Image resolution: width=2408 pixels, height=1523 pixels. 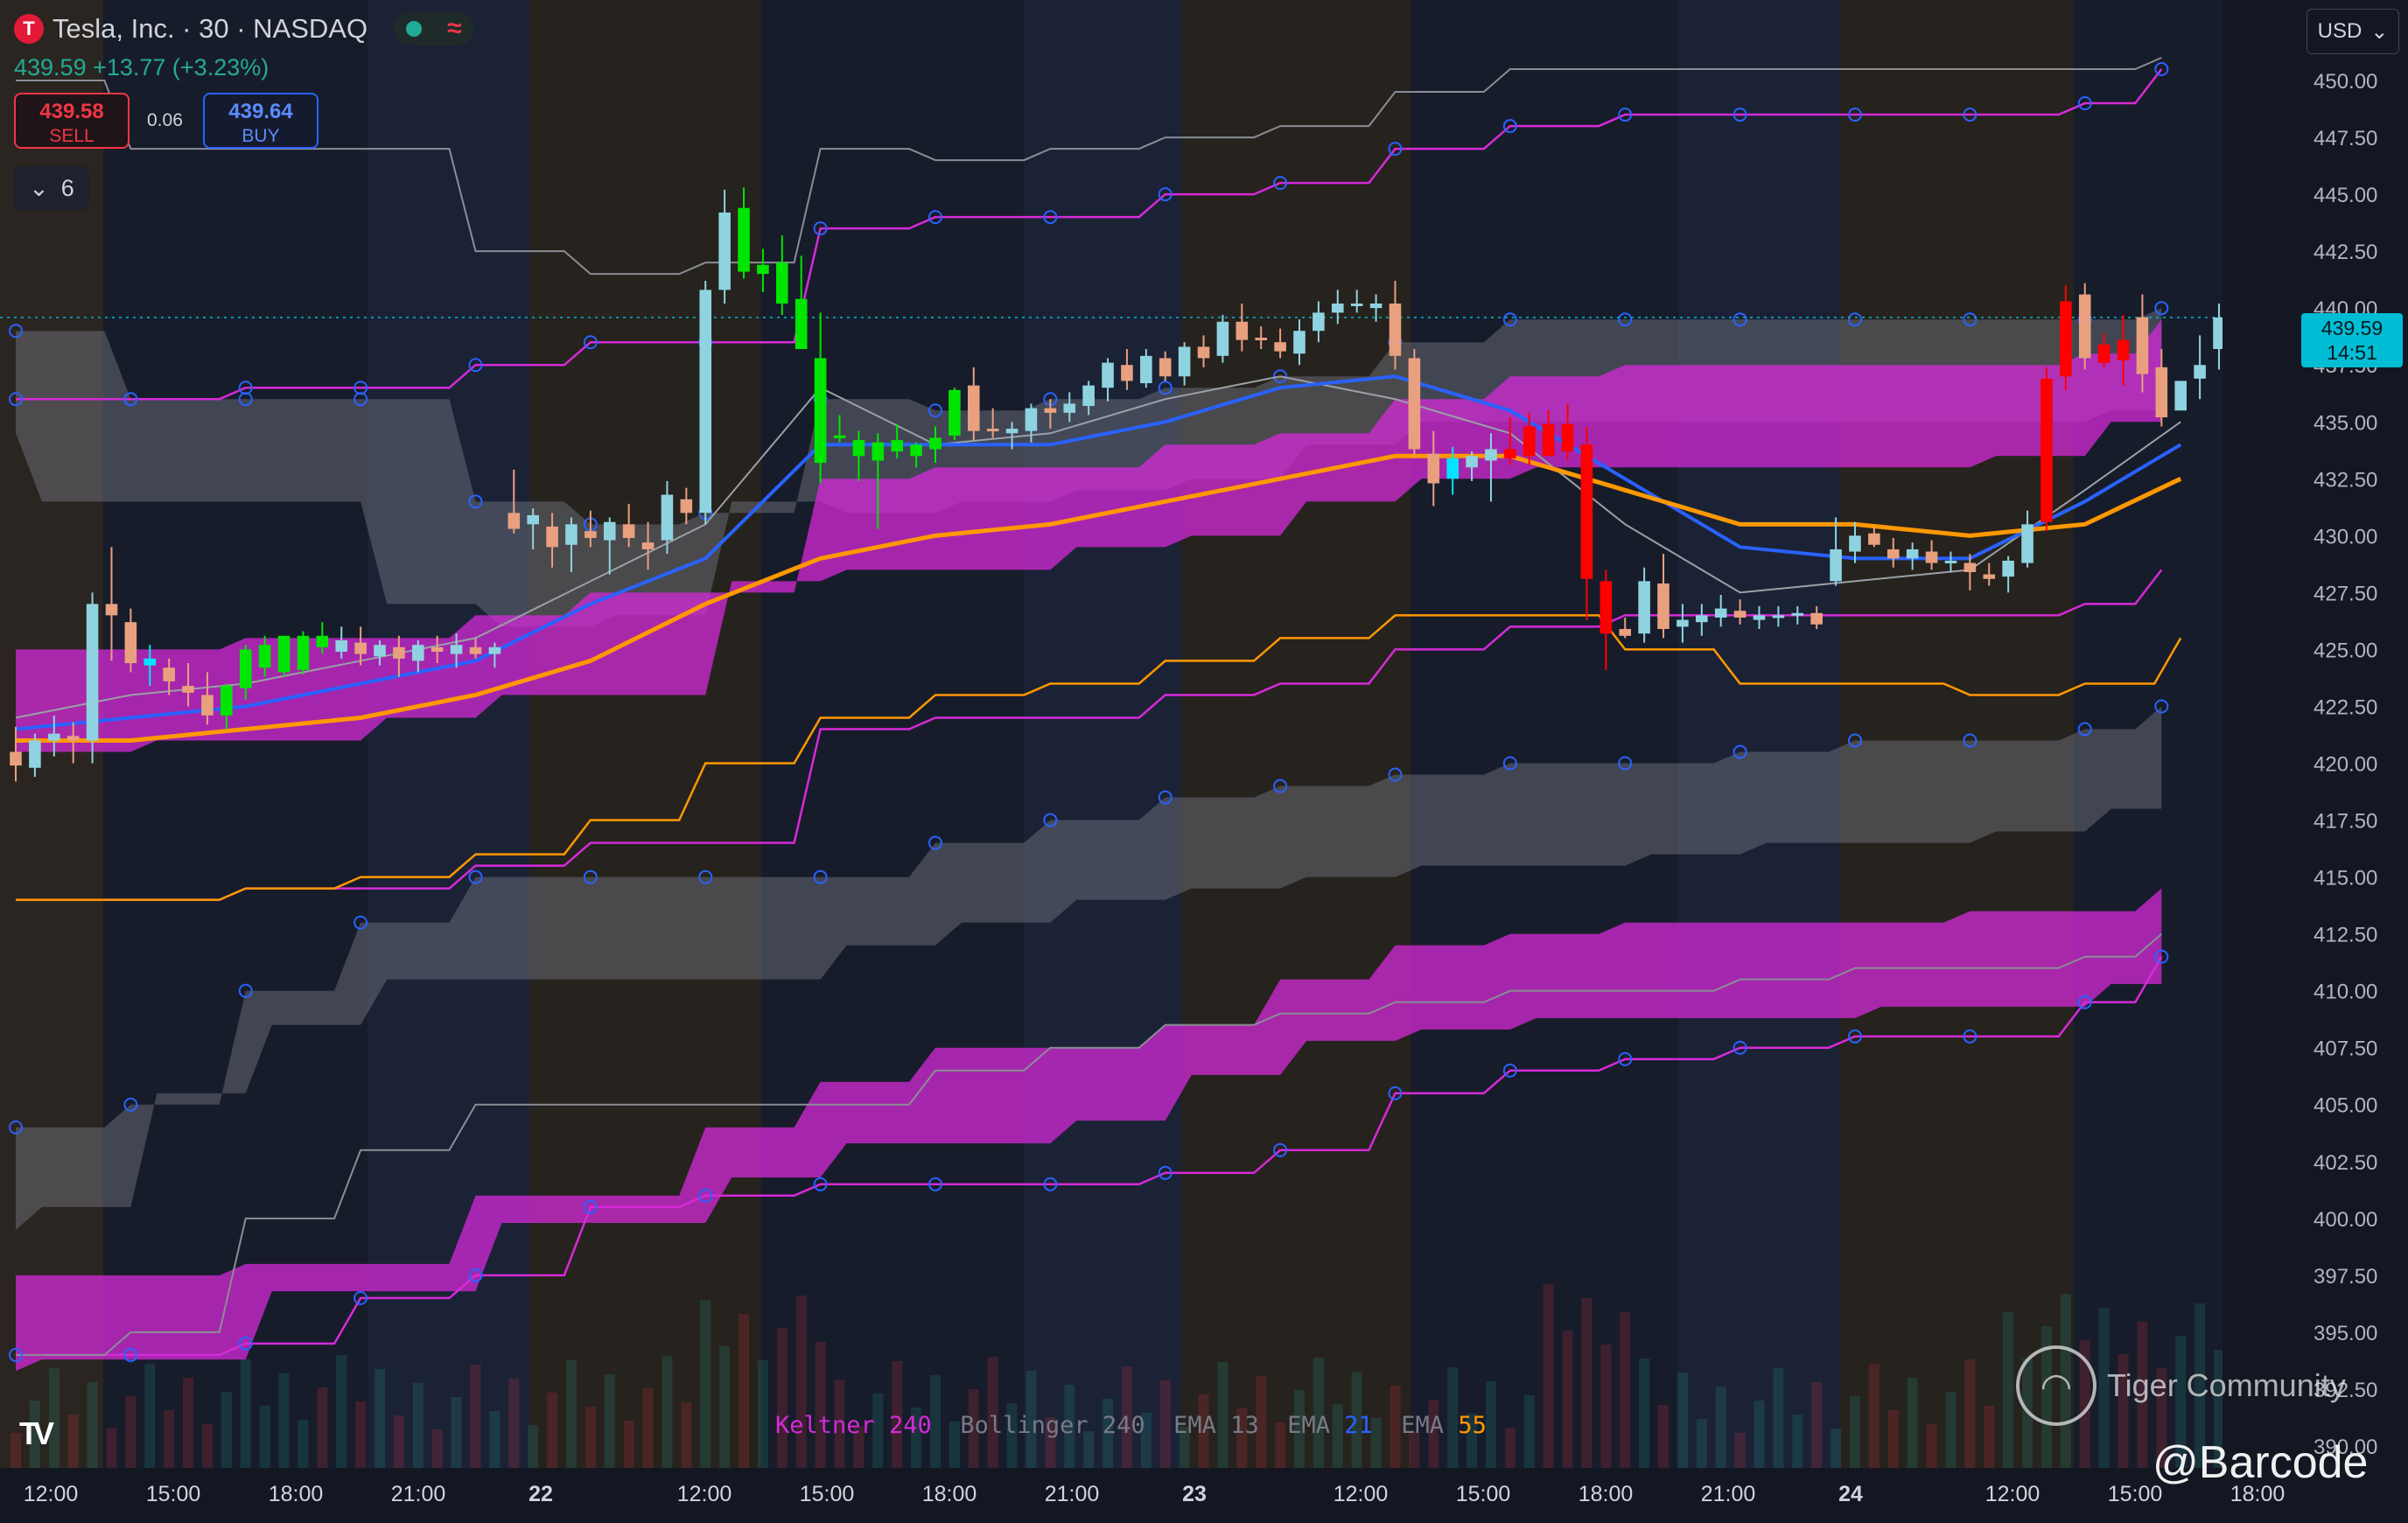 What do you see at coordinates (2379, 31) in the screenshot?
I see `chevron-down-icon: ⌄` at bounding box center [2379, 31].